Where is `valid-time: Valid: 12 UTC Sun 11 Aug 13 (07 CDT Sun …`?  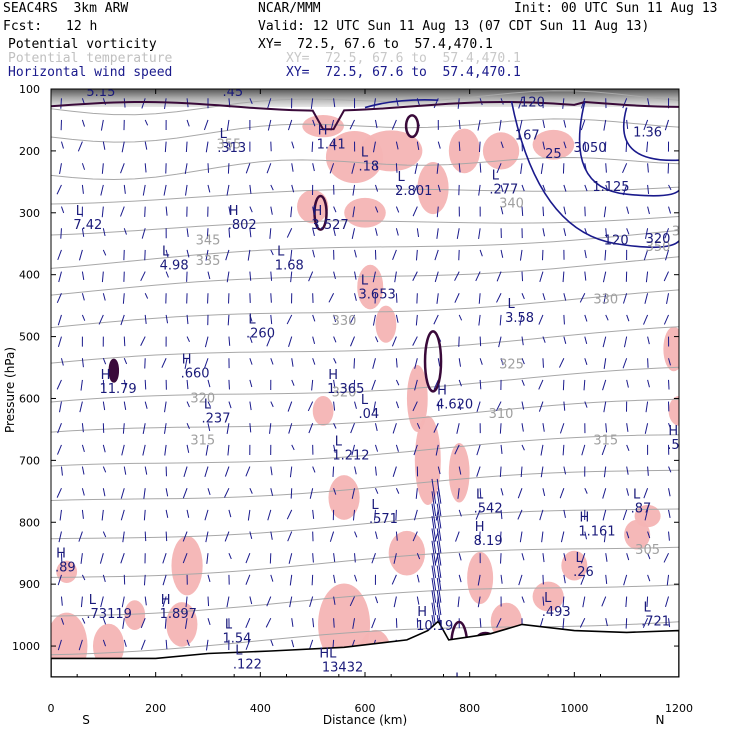
valid-time: Valid: 12 UTC Sun 11 Aug 13 (07 CDT Sun … is located at coordinates (454, 26).